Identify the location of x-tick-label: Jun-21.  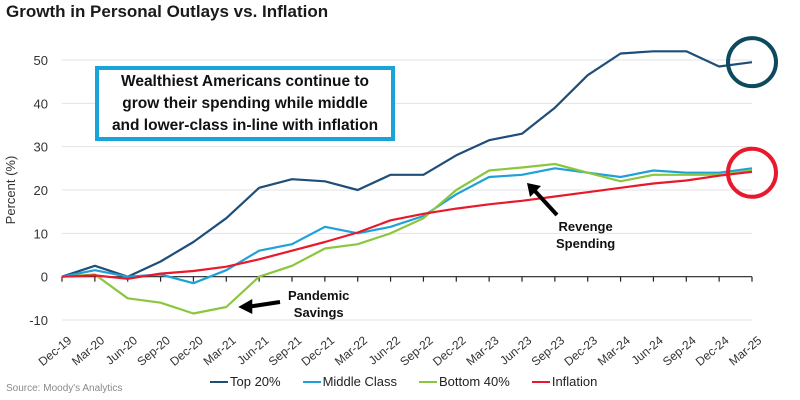
(252, 350).